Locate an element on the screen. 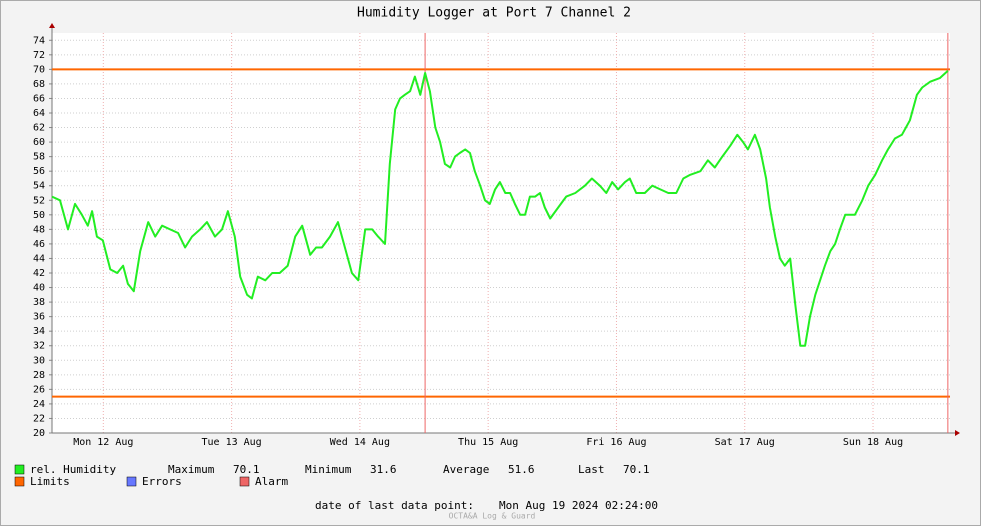 The height and width of the screenshot is (526, 981). y-axis-arrow is located at coordinates (52, 25).